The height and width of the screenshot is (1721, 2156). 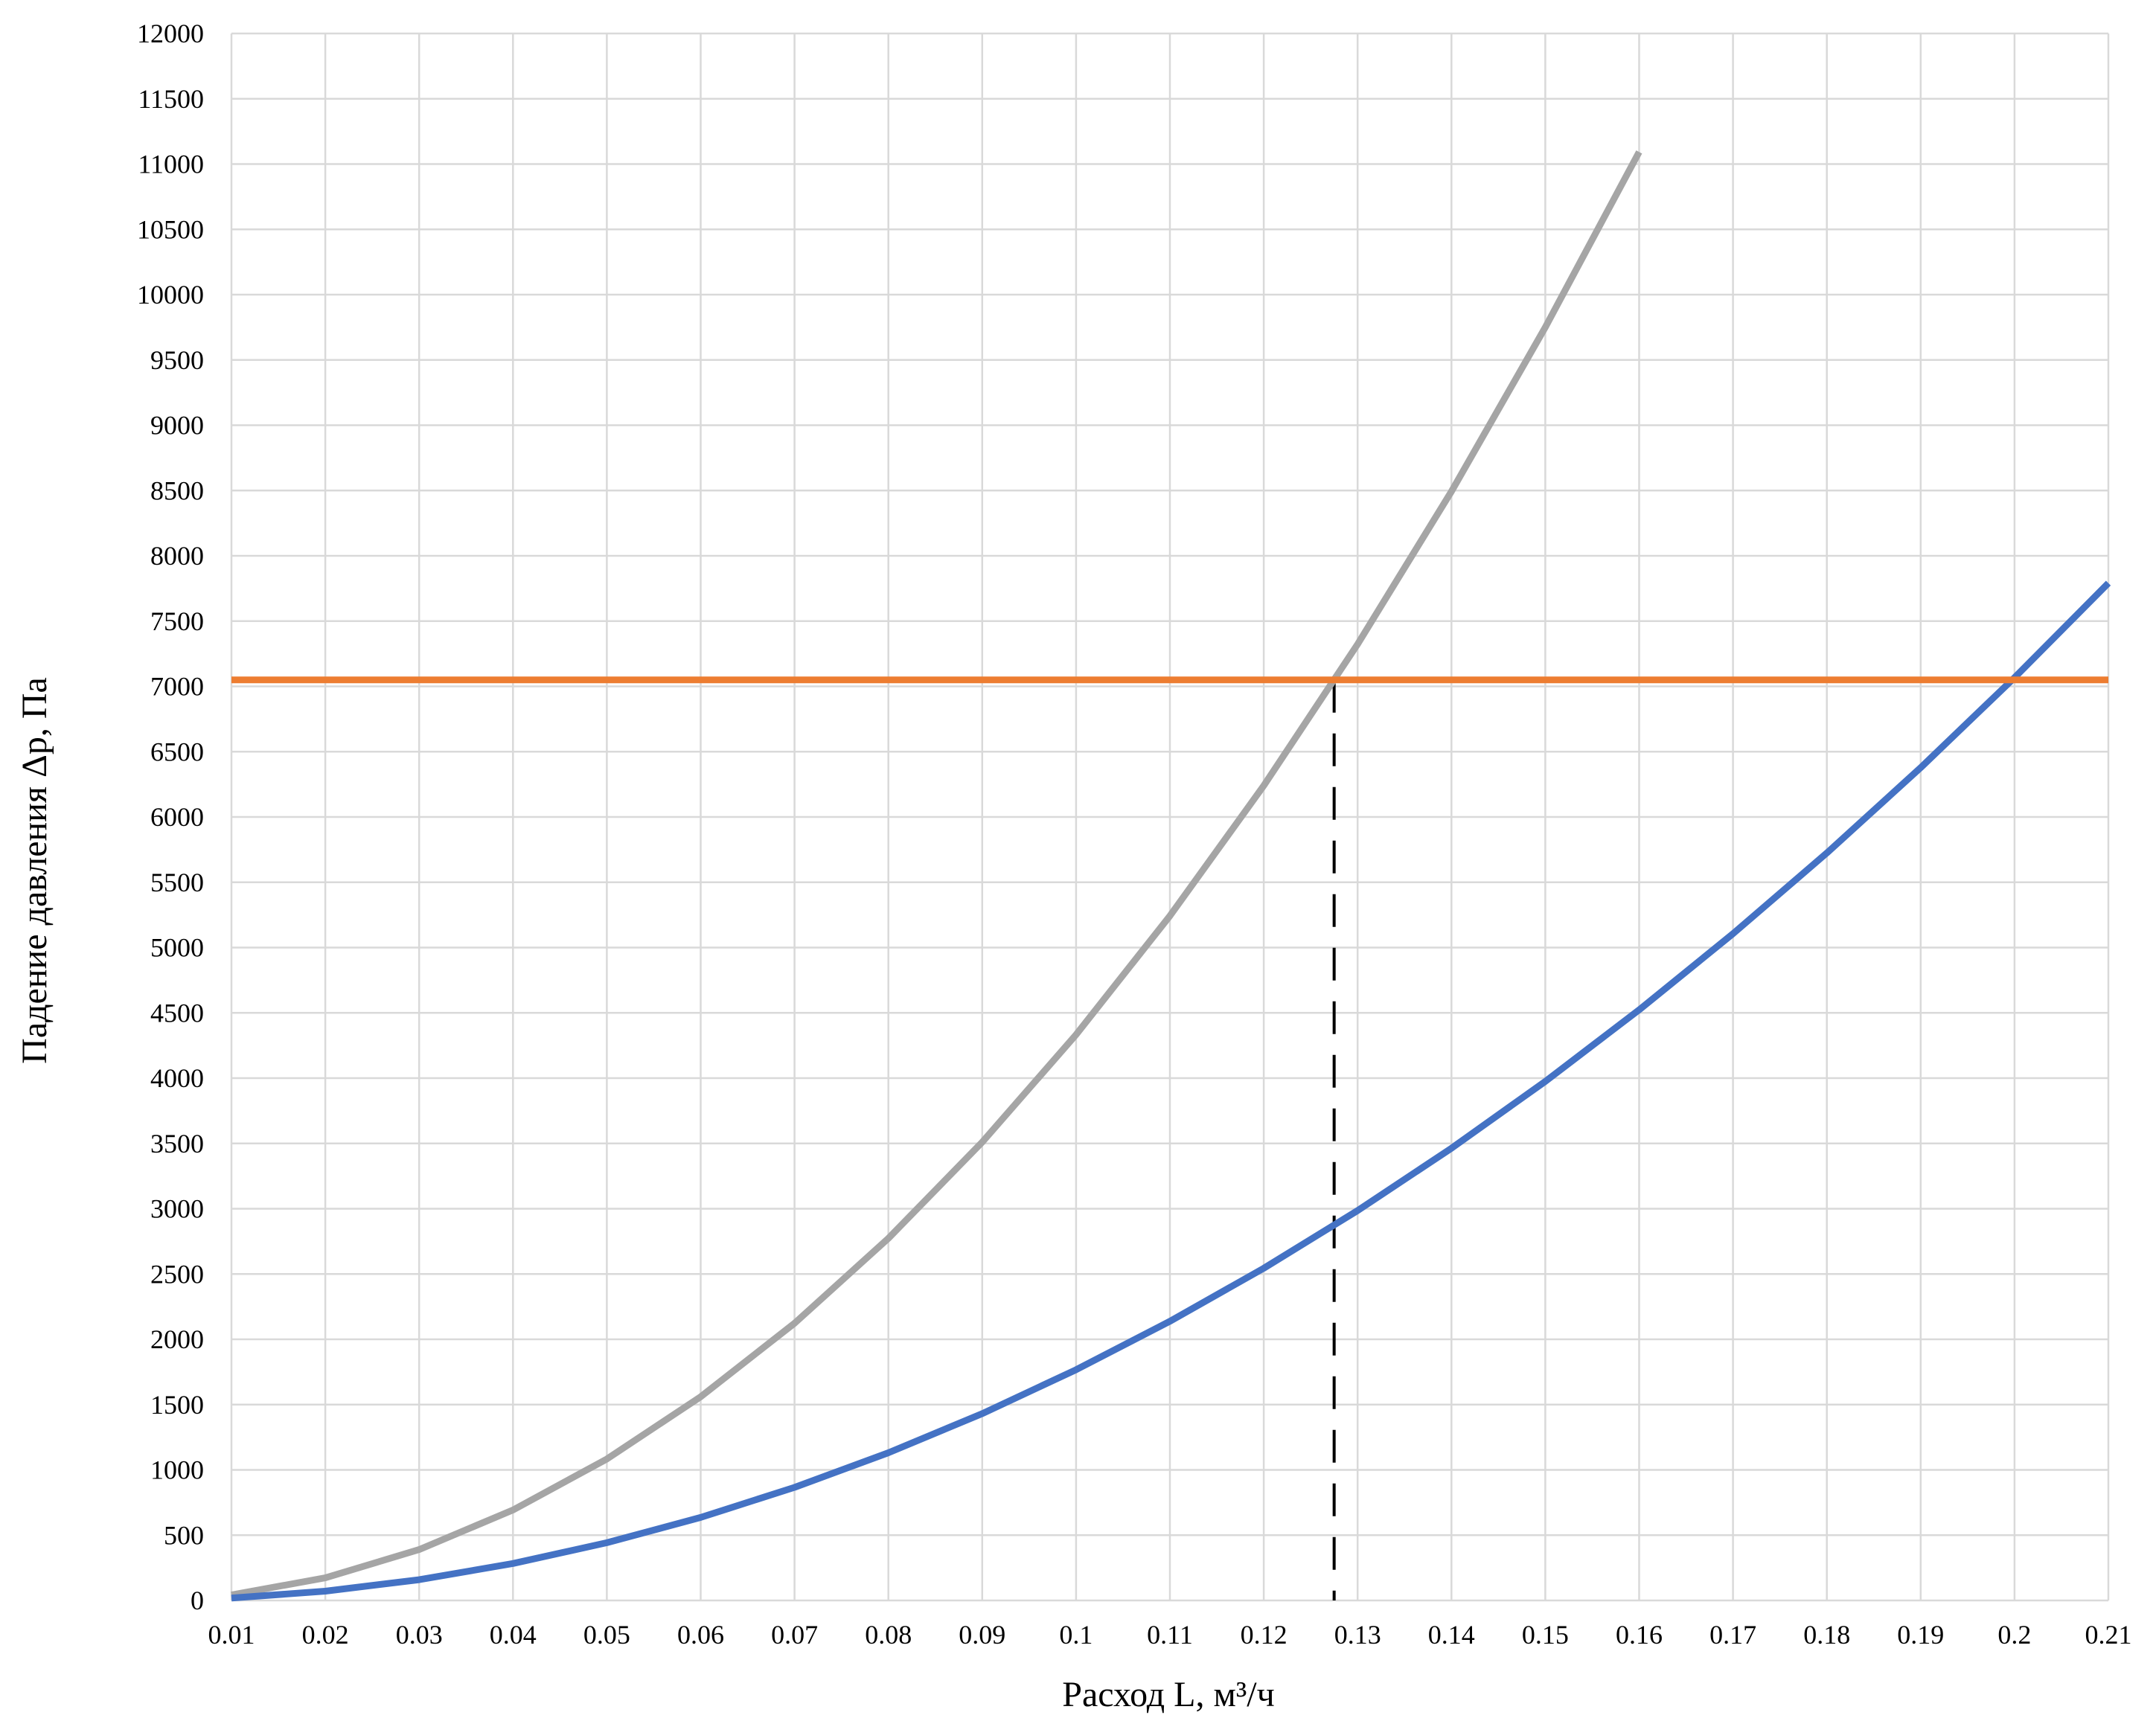 I want to click on y-tick-label: 0, so click(x=197, y=1600).